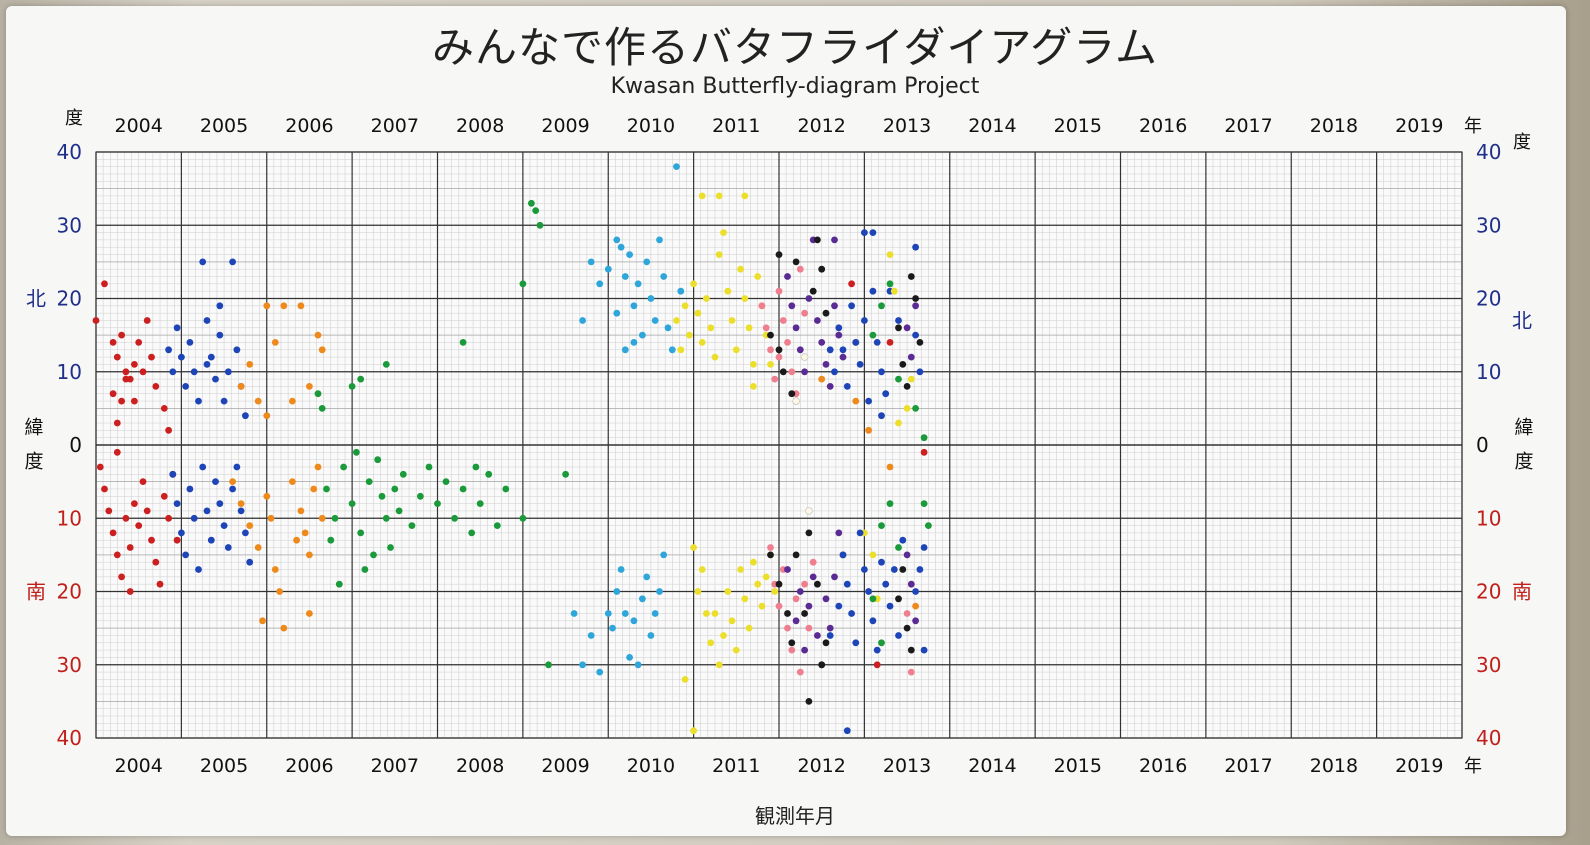 The width and height of the screenshot is (1590, 845). I want to click on x-tick-label-bottom: 2015, so click(1078, 766).